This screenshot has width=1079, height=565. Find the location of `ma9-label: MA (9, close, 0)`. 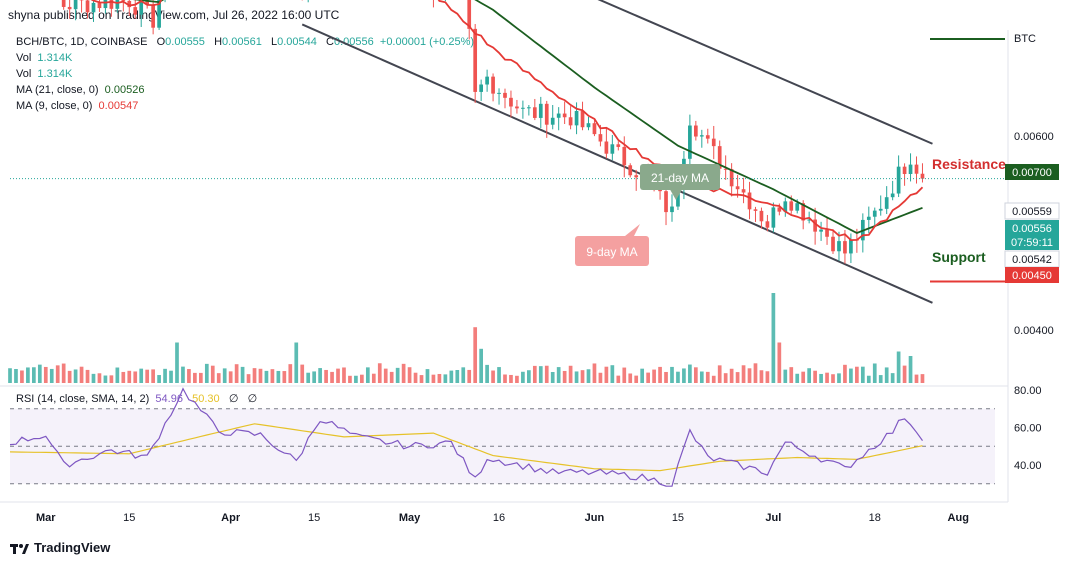

ma9-label: MA (9, close, 0) is located at coordinates (54, 106).